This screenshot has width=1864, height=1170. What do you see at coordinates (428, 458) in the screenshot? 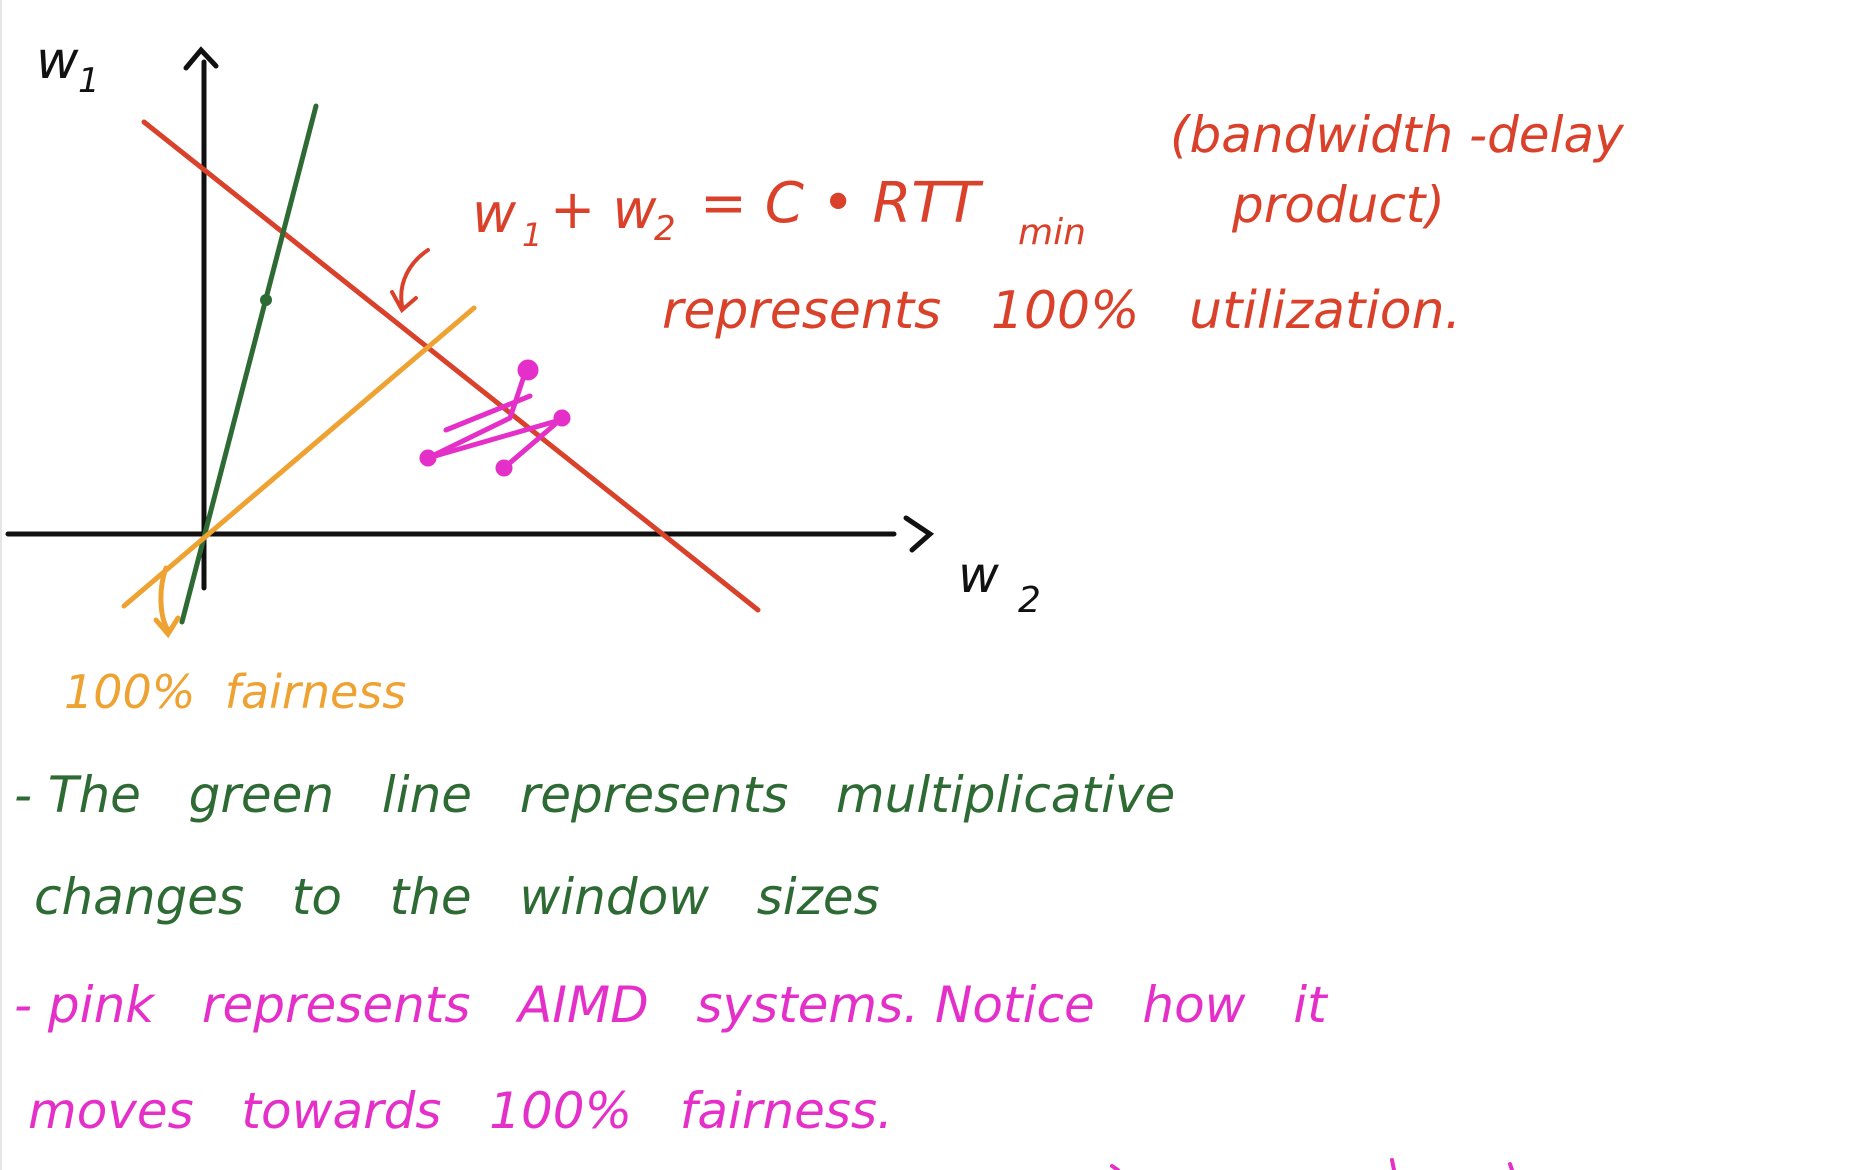
I see `aimd-point-start` at bounding box center [428, 458].